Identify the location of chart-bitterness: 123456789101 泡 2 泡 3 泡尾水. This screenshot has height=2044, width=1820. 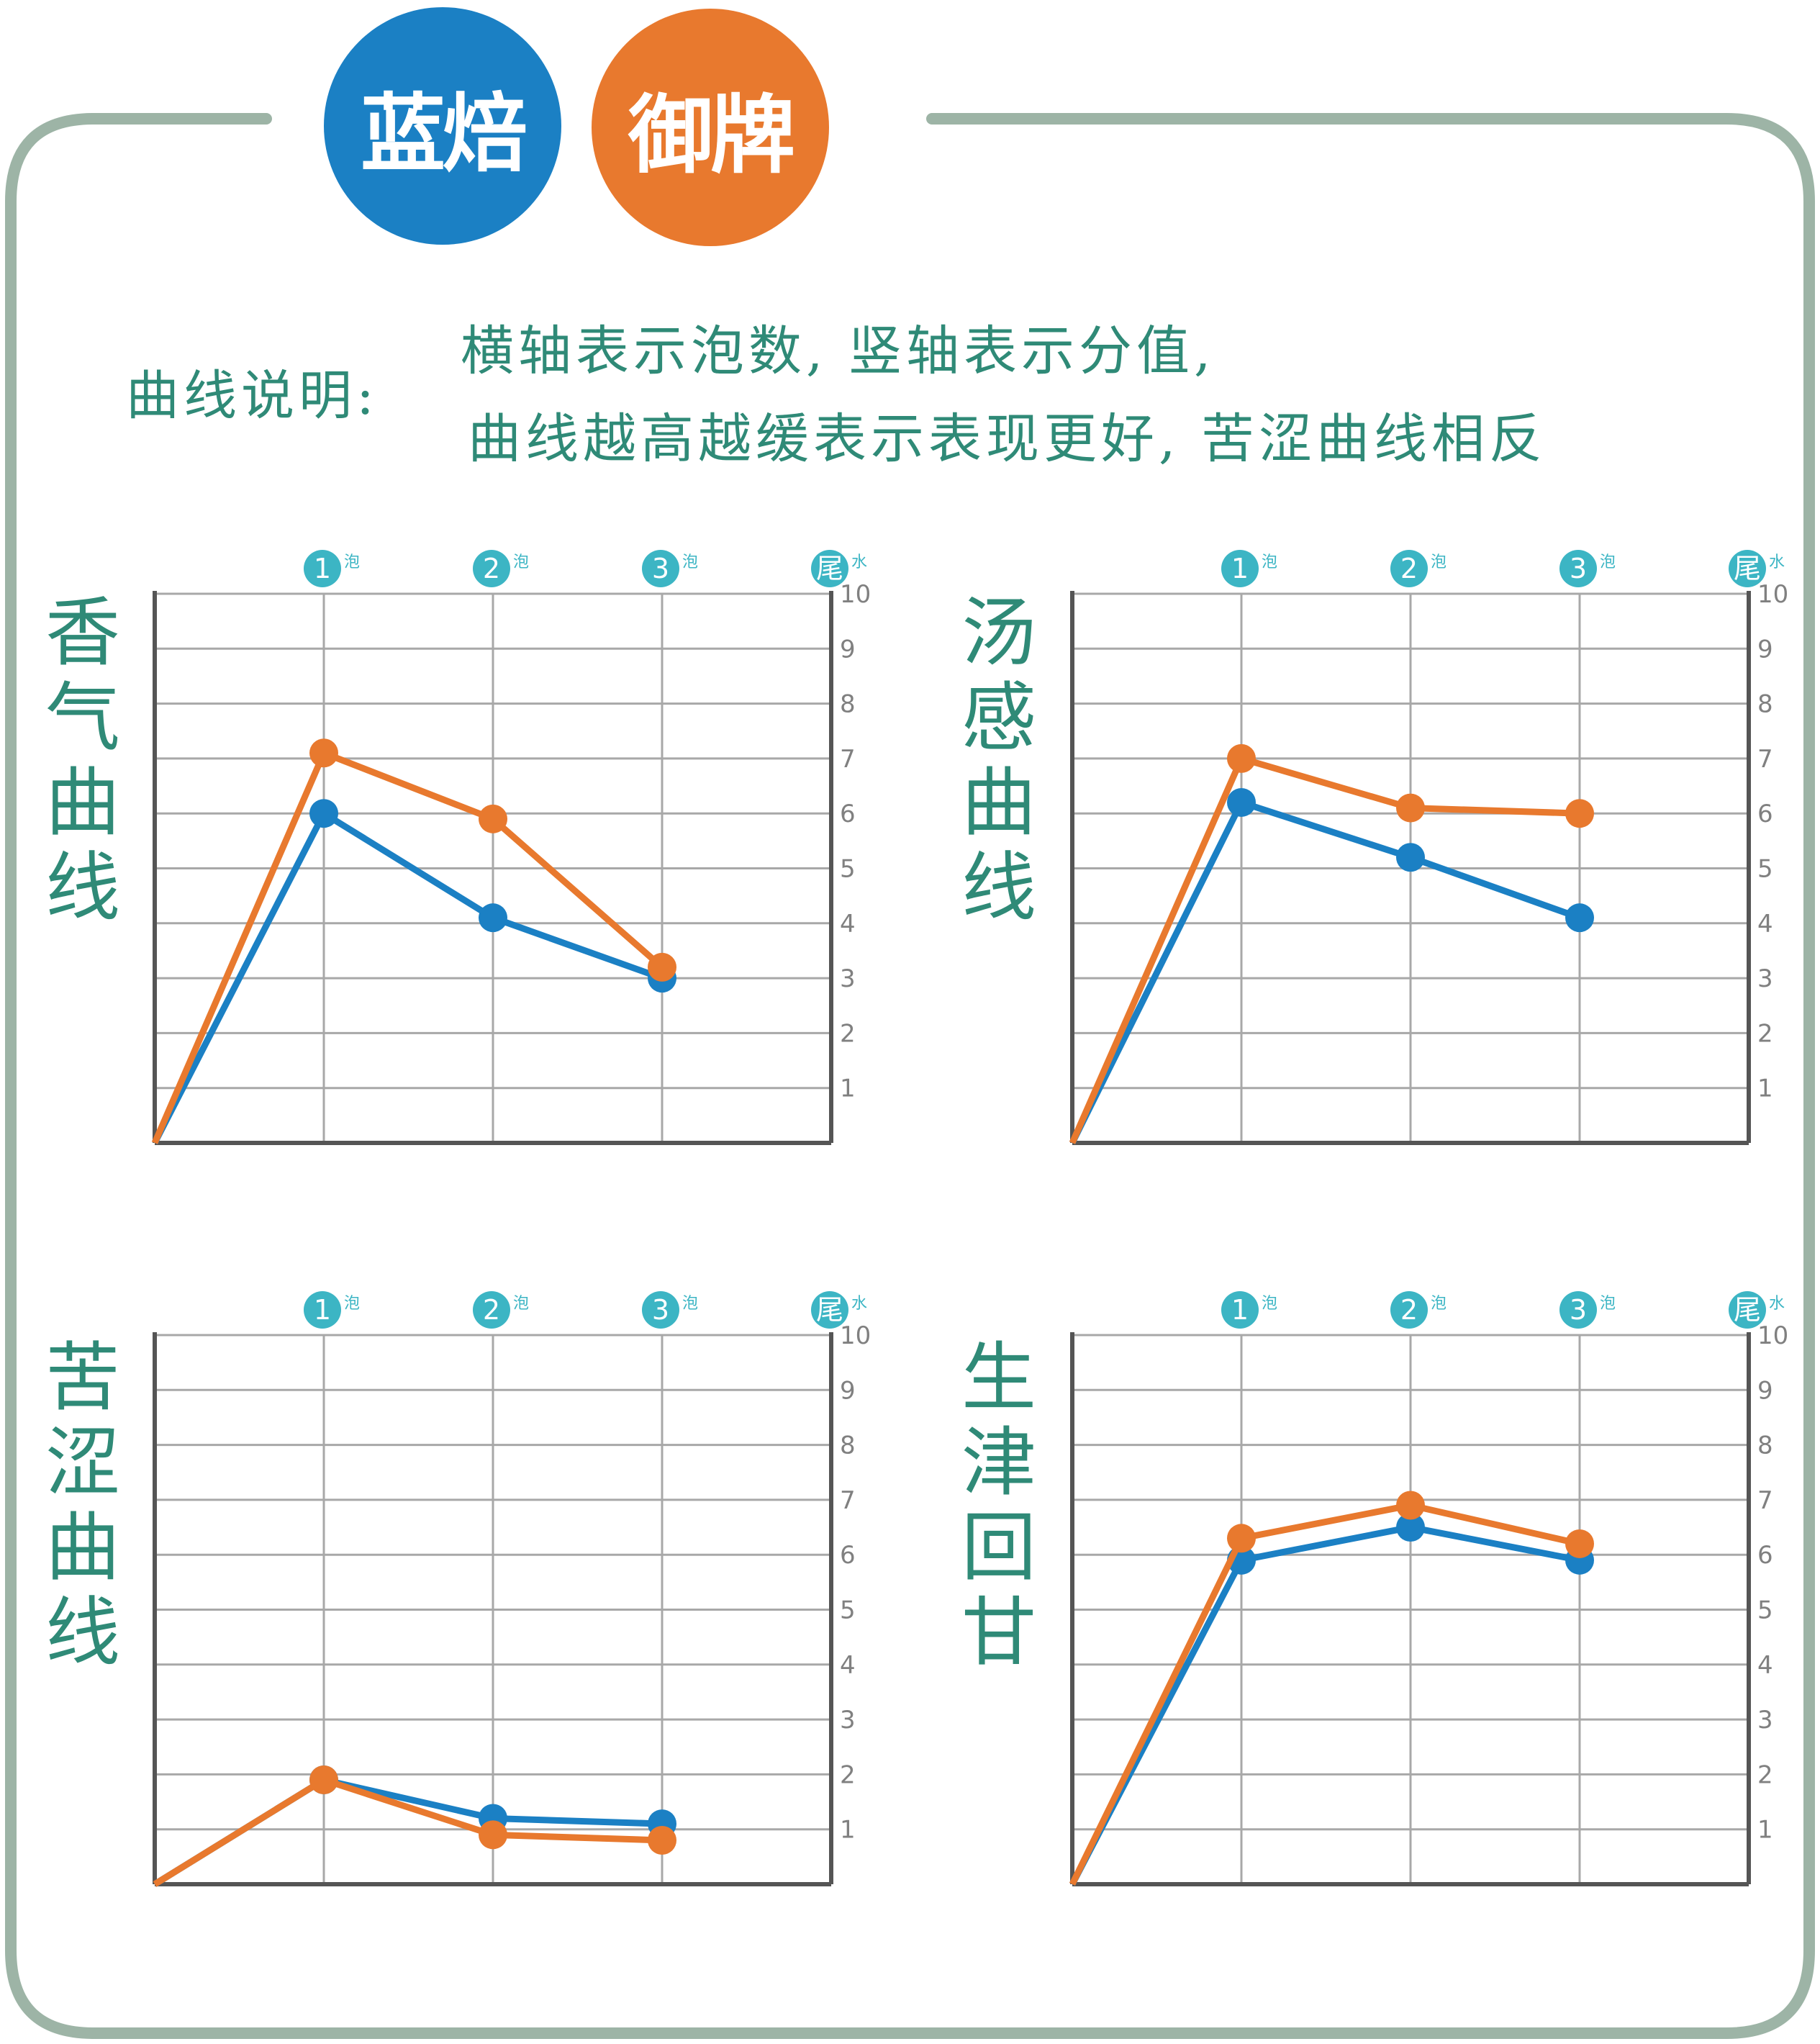
(512, 1589).